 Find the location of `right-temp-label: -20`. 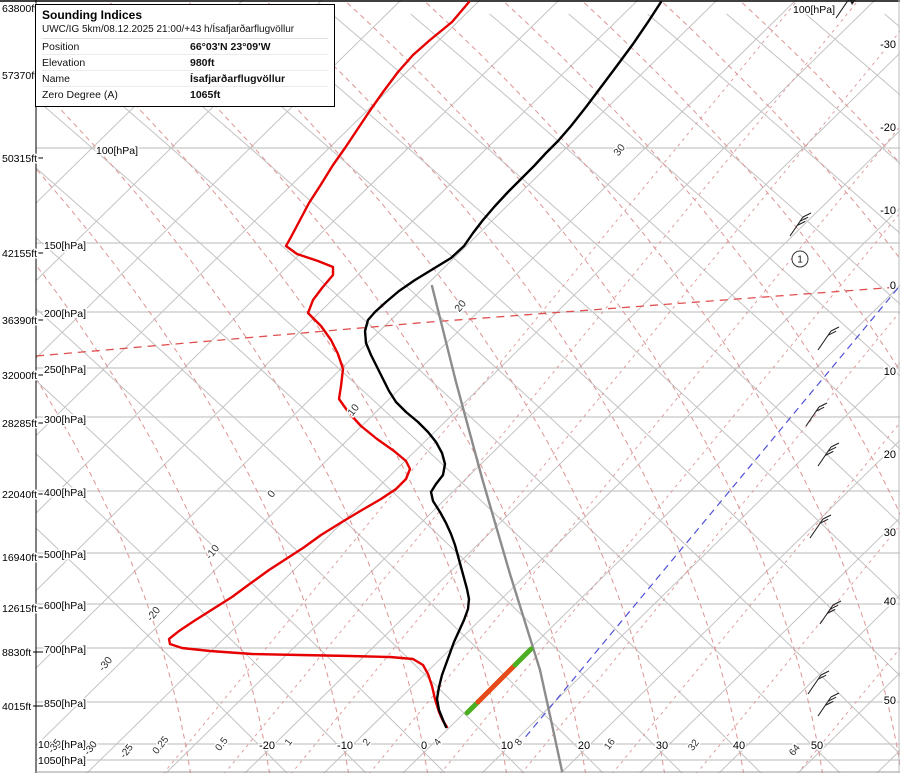

right-temp-label: -20 is located at coordinates (888, 128).